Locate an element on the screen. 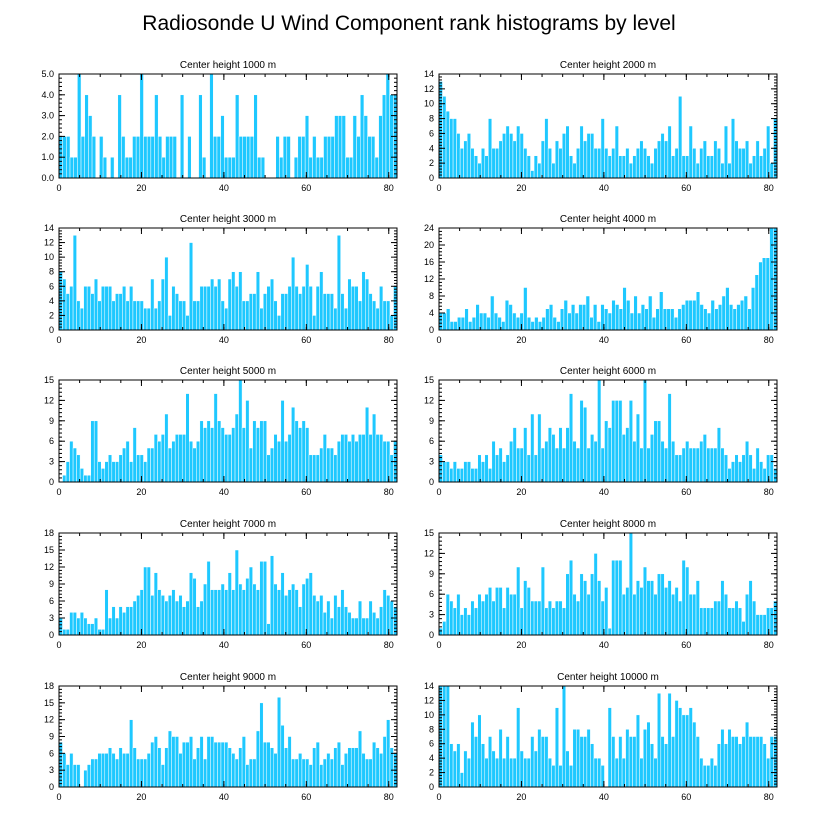 Image resolution: width=818 pixels, height=824 pixels. y-tick-label: 3.0 is located at coordinates (47, 116).